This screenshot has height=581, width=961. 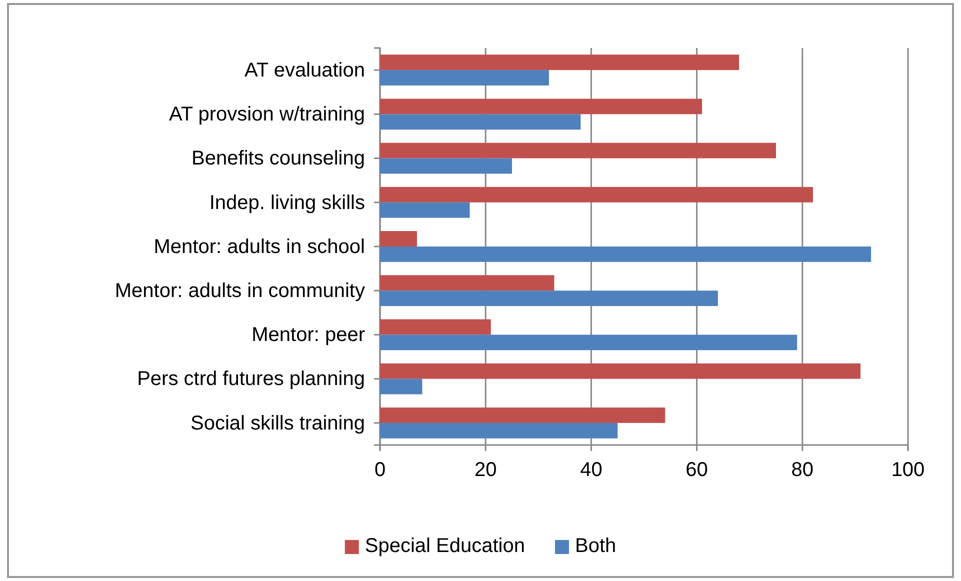 What do you see at coordinates (277, 423) in the screenshot?
I see `y-tick-label: Social skills training` at bounding box center [277, 423].